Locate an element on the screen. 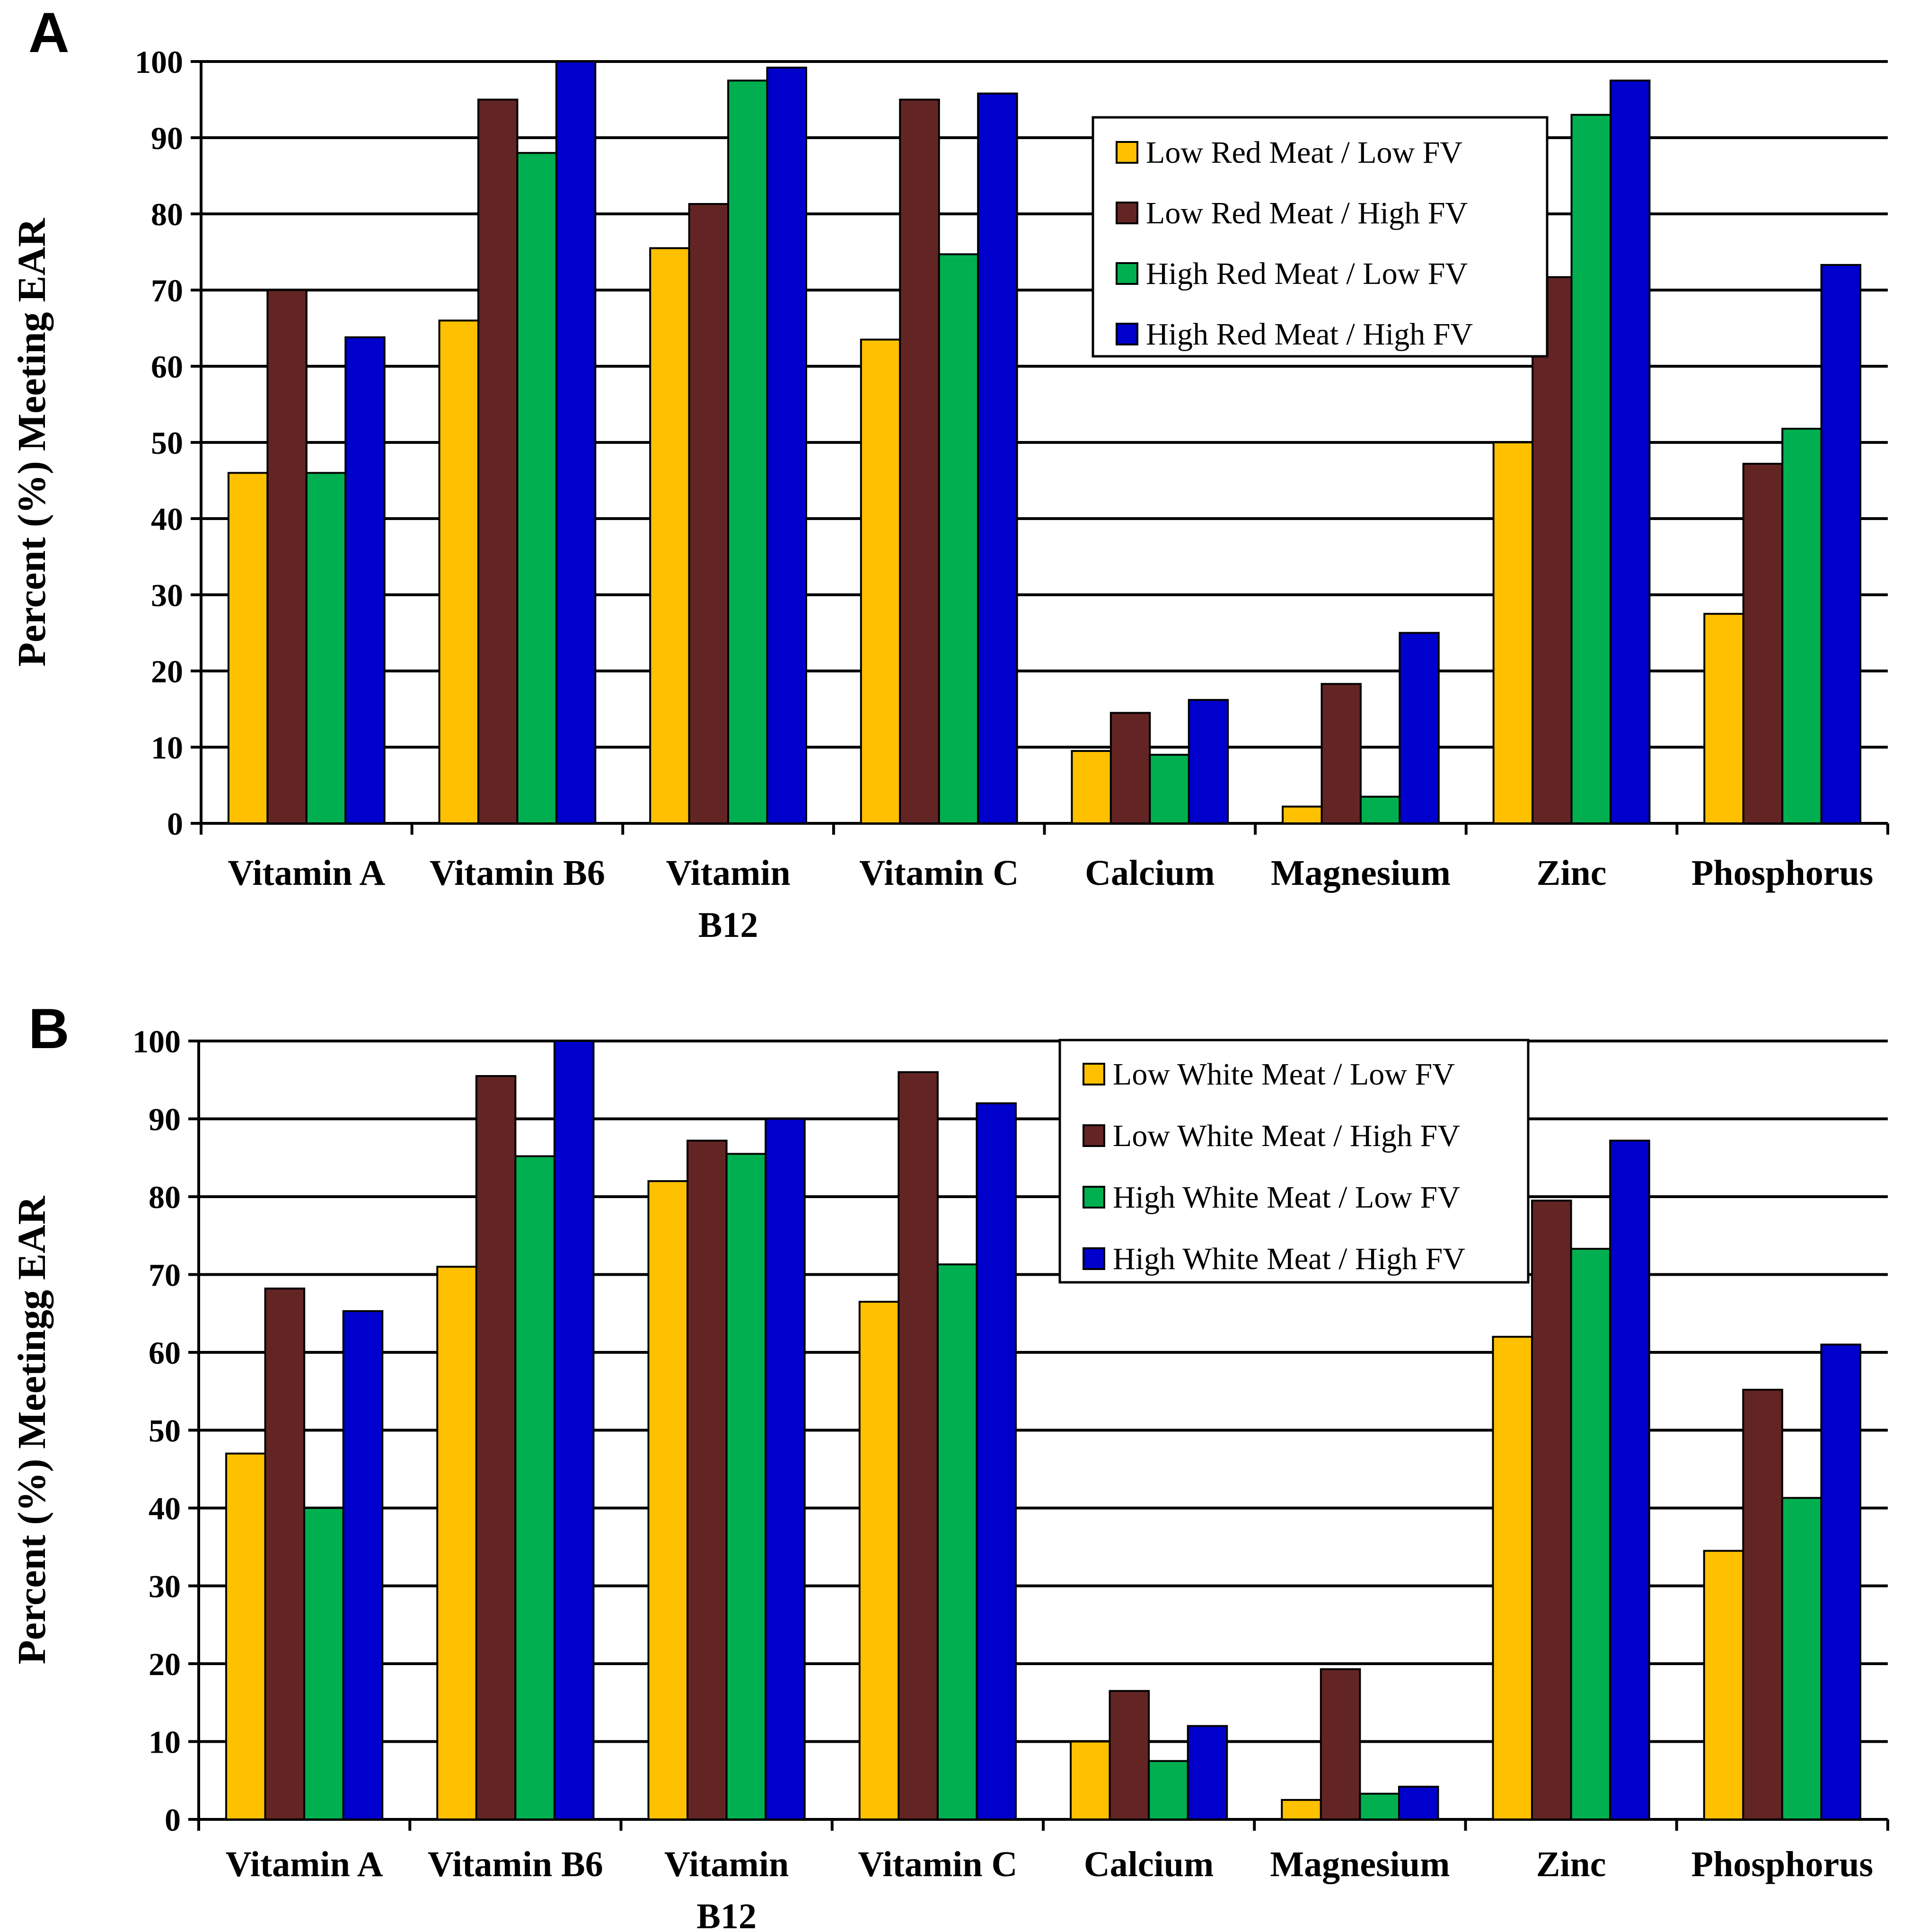 The image size is (1928, 1932). bar-low-white-meat-low-fv-vitamin-b12 is located at coordinates (668, 1500).